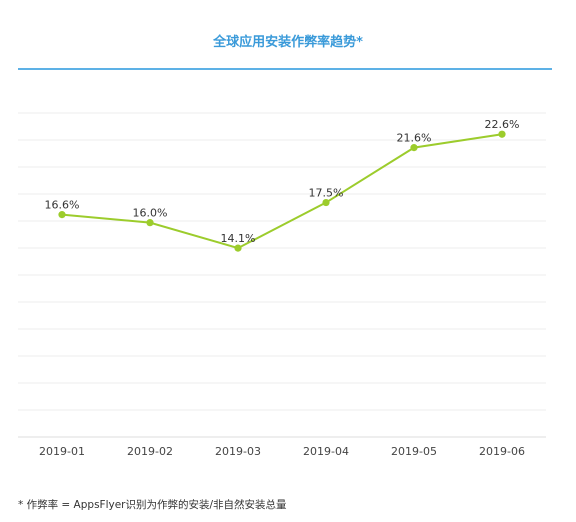 The width and height of the screenshot is (576, 522). I want to click on data-label: 17.5%, so click(326, 193).